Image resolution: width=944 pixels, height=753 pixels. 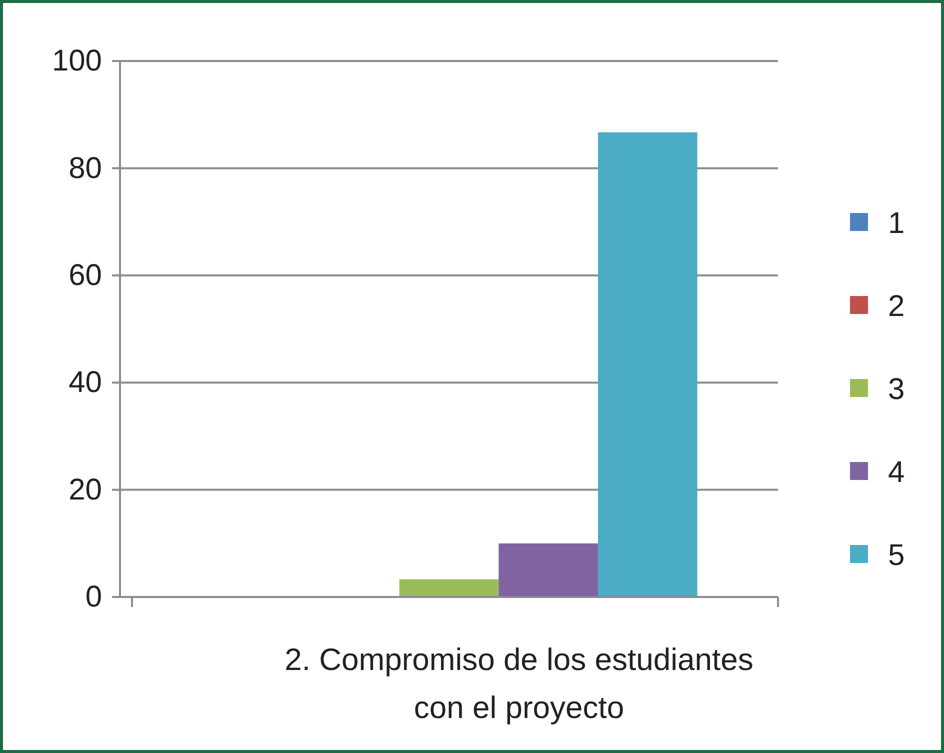 What do you see at coordinates (85, 383) in the screenshot?
I see `y-tick-label: 40` at bounding box center [85, 383].